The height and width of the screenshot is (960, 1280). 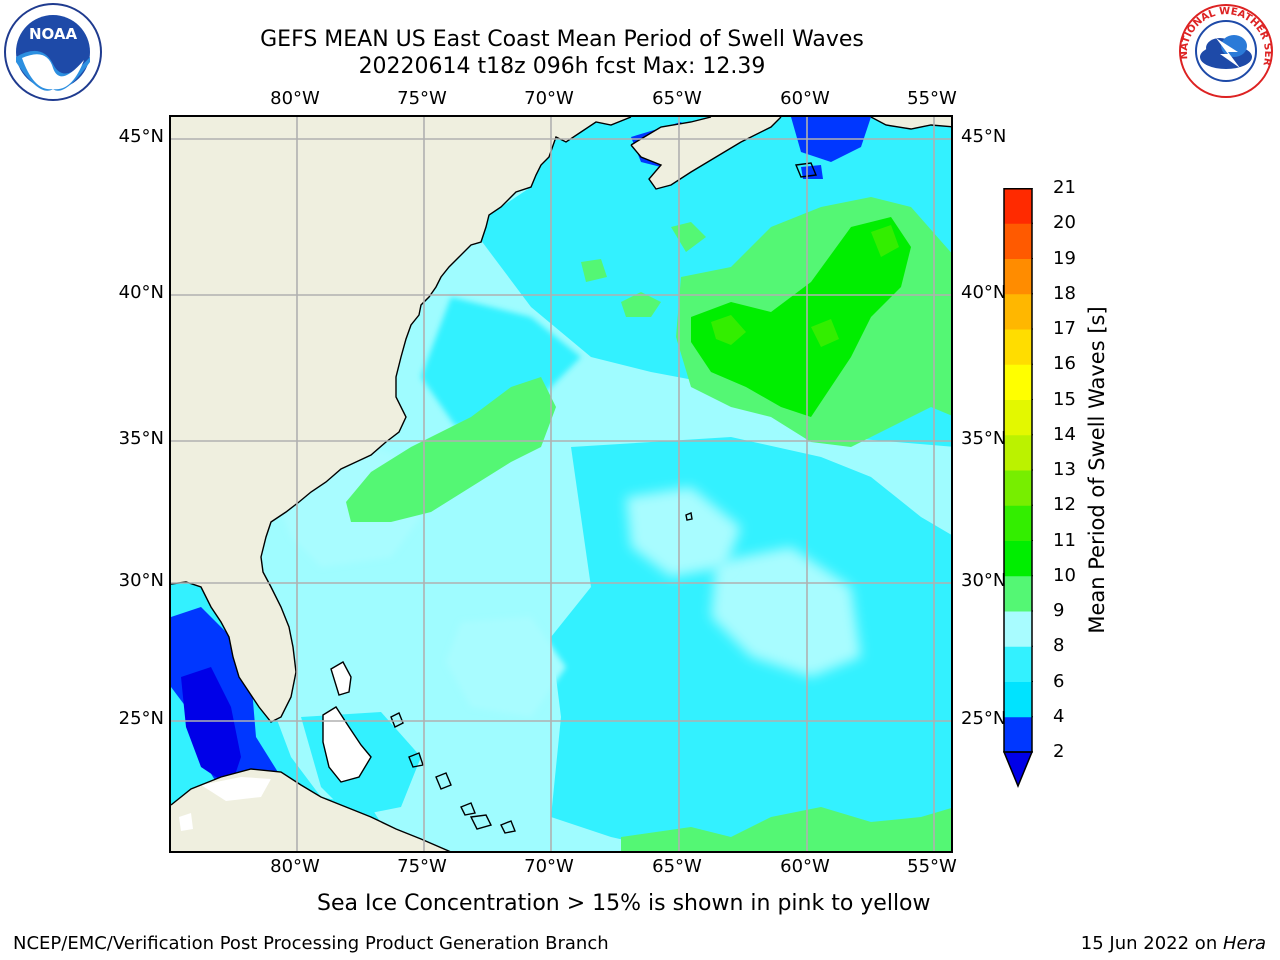 What do you see at coordinates (1059, 646) in the screenshot?
I see `colorbar-tick-label: 8` at bounding box center [1059, 646].